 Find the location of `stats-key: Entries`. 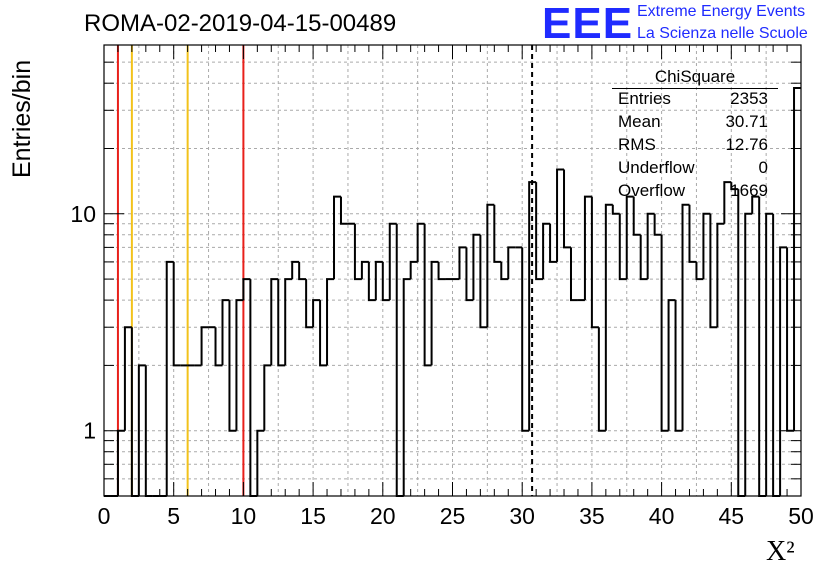

stats-key: Entries is located at coordinates (644, 98).